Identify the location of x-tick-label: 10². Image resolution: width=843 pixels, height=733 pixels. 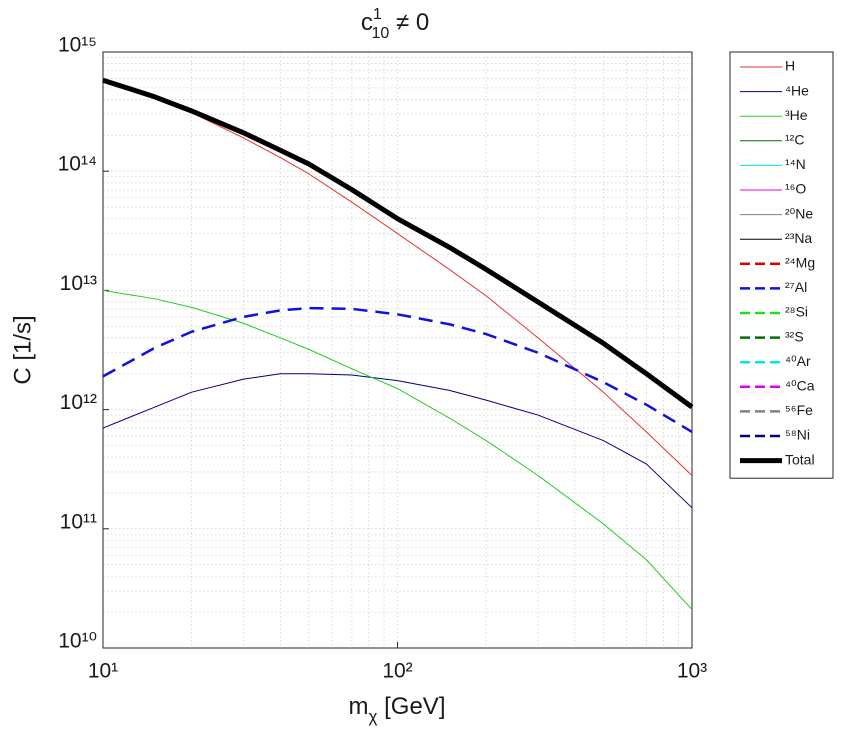
(397, 671).